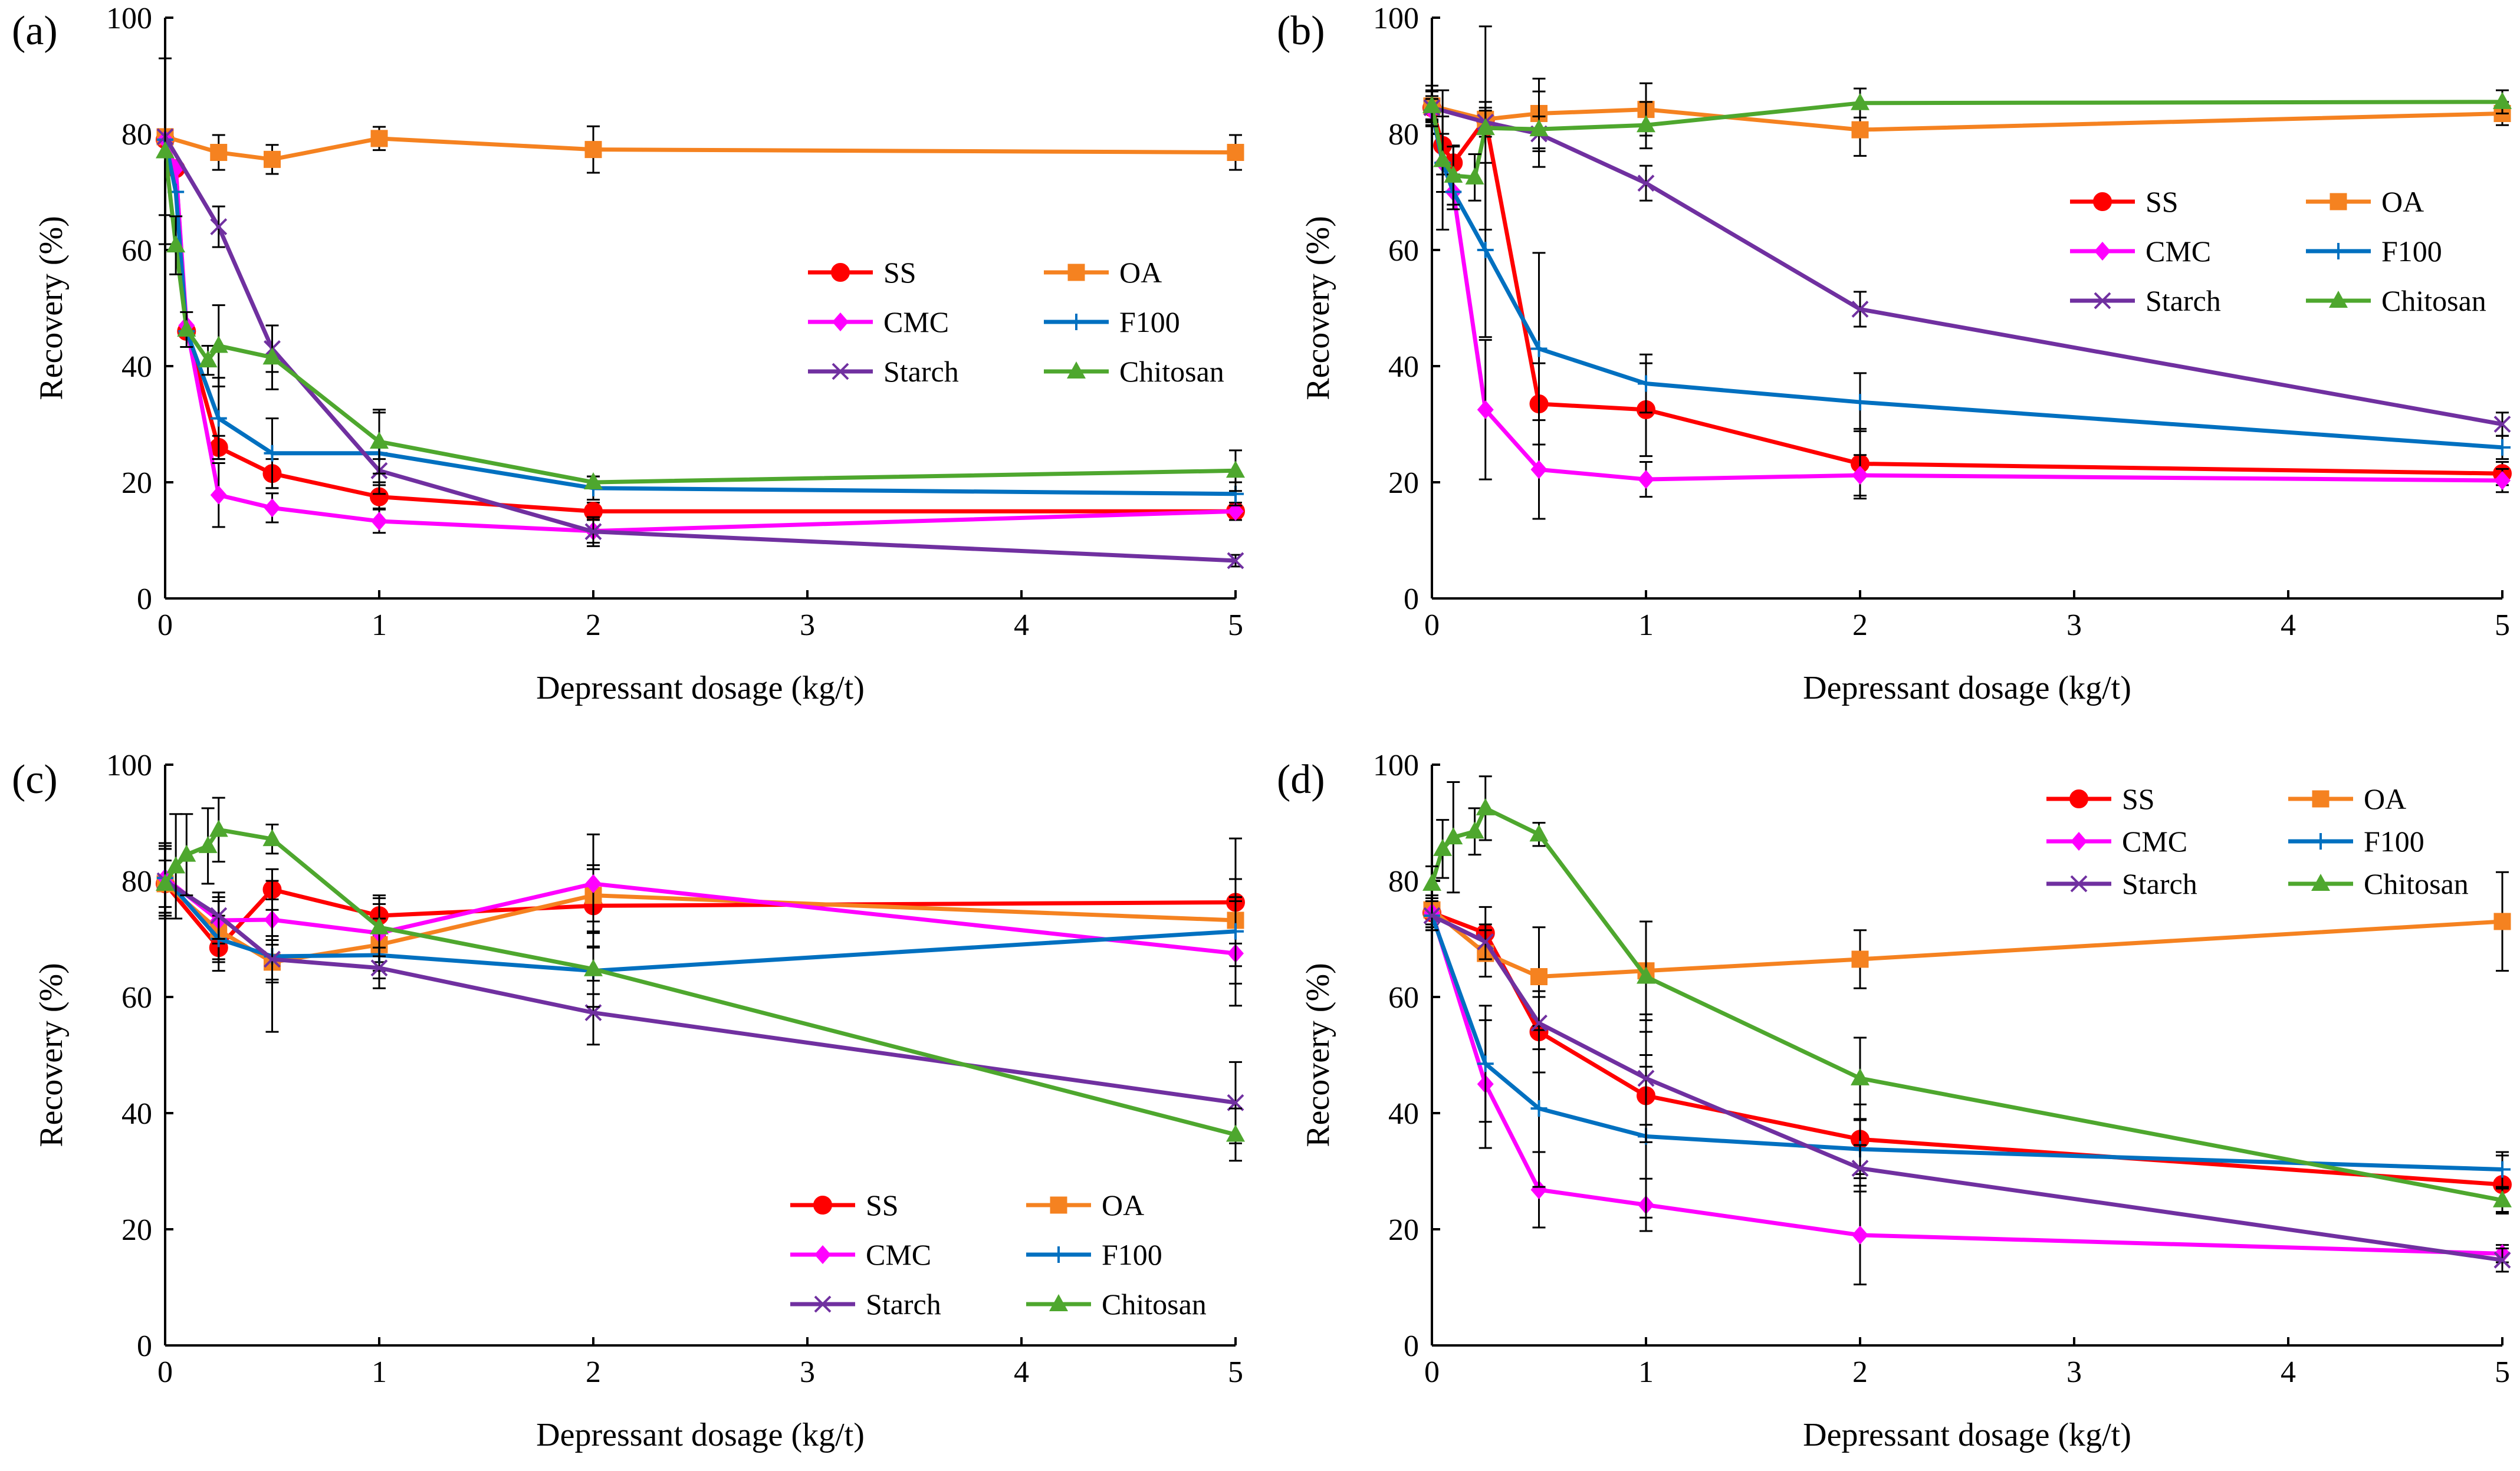 This screenshot has width=2520, height=1471. Describe the element at coordinates (2079, 841) in the screenshot. I see `panel-d-legend-item-cmc-marker-shape` at that location.